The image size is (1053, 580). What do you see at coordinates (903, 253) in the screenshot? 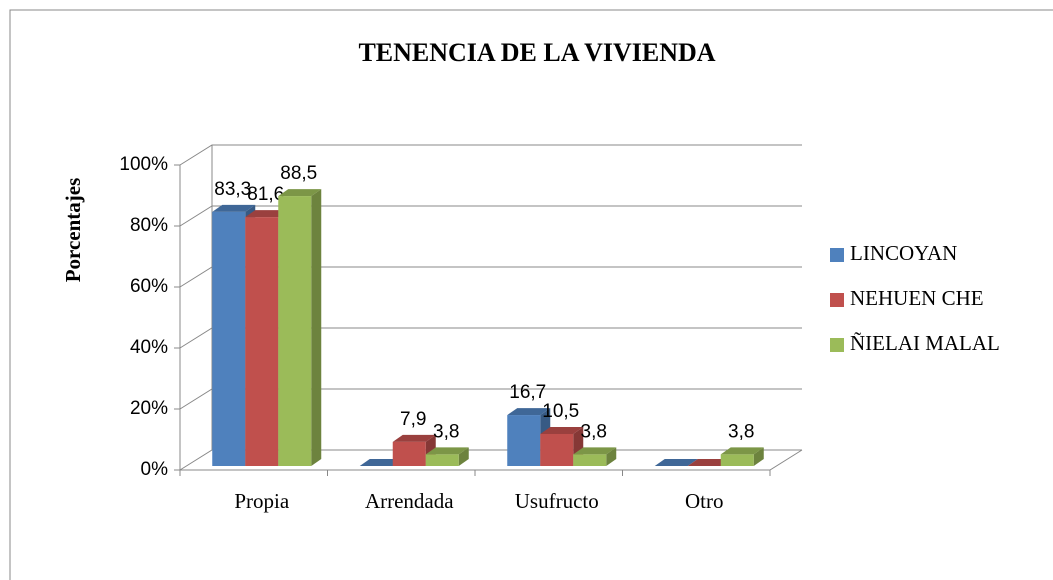
I see `legend-label: LINCOYAN` at bounding box center [903, 253].